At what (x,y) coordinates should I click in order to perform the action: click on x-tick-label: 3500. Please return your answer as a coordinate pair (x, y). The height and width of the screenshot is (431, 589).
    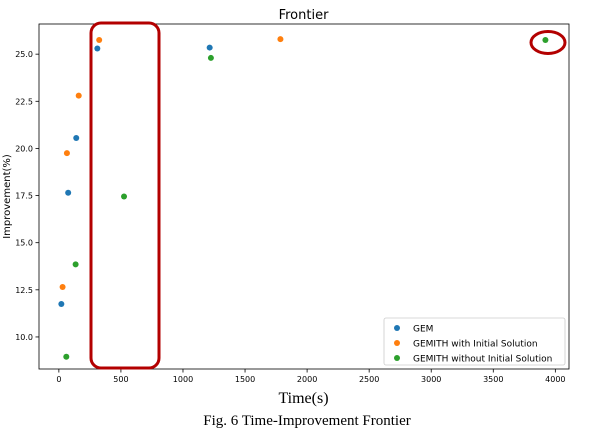
    Looking at the image, I should click on (493, 379).